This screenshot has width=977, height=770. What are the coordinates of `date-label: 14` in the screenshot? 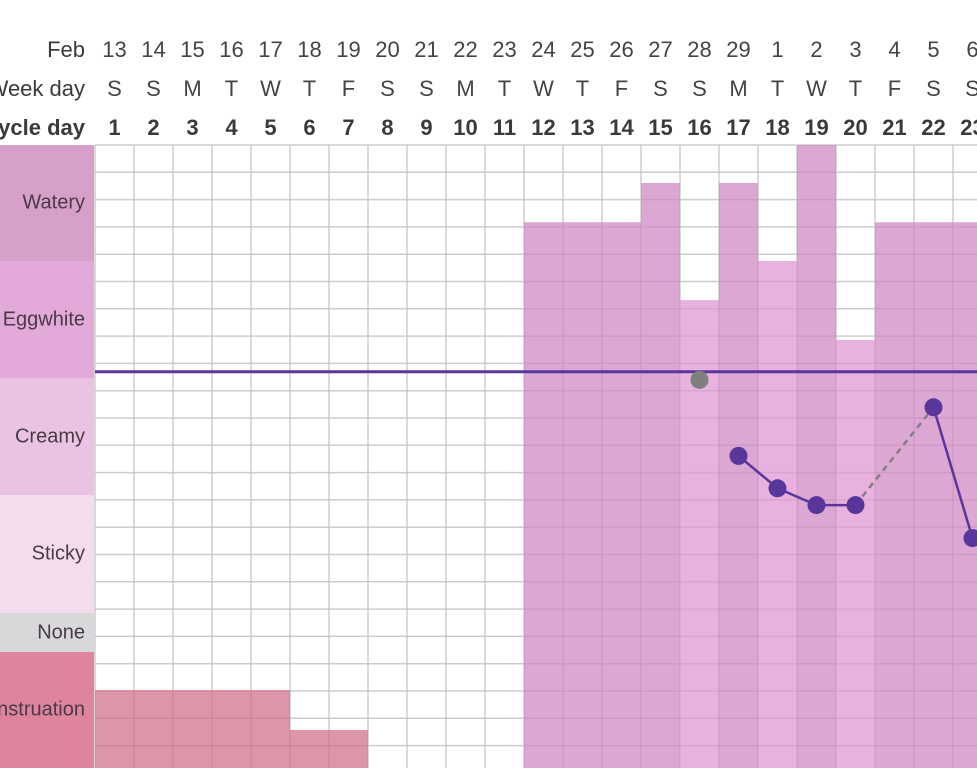 It's located at (153, 49).